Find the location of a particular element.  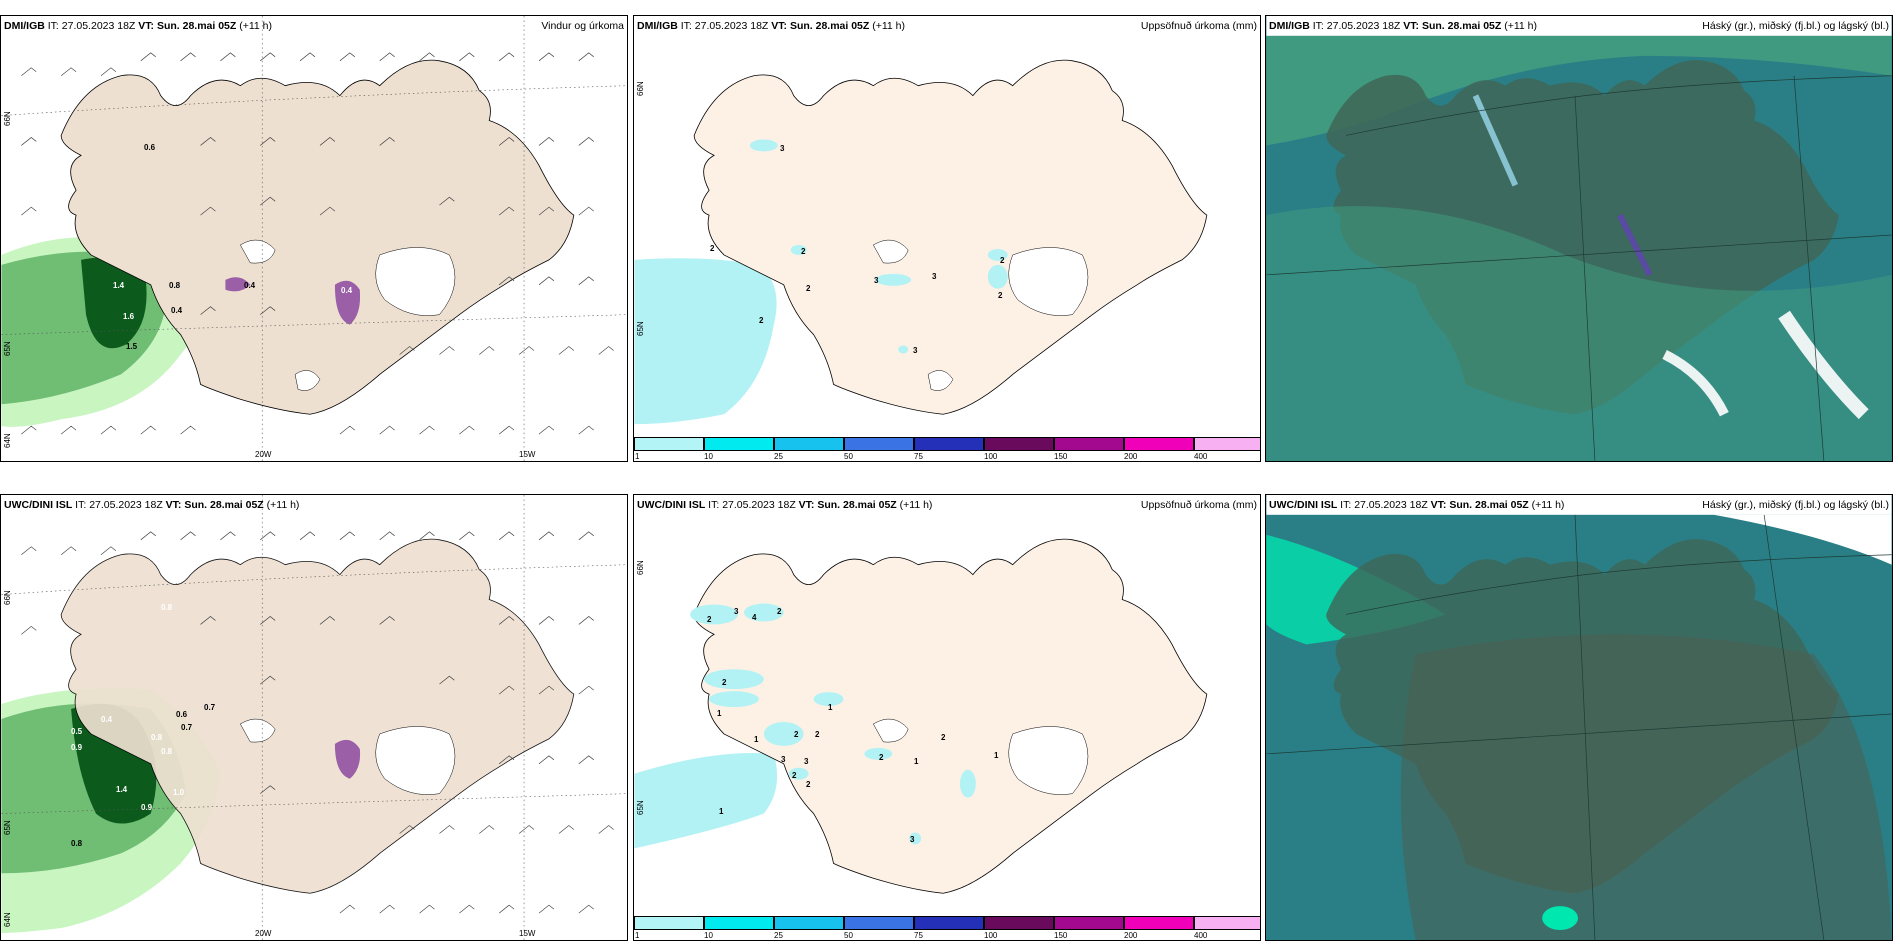

lon-label: 20W is located at coordinates (263, 454).